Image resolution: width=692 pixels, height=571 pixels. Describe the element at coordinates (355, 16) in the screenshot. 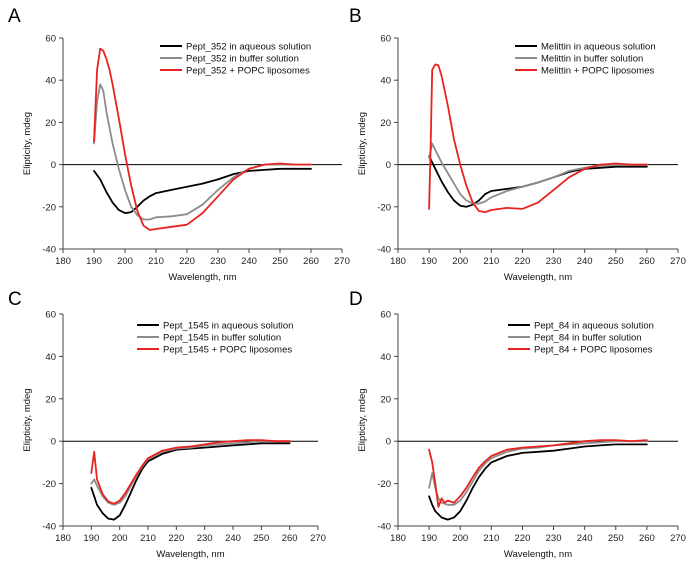

I see `panel-letter: B` at that location.